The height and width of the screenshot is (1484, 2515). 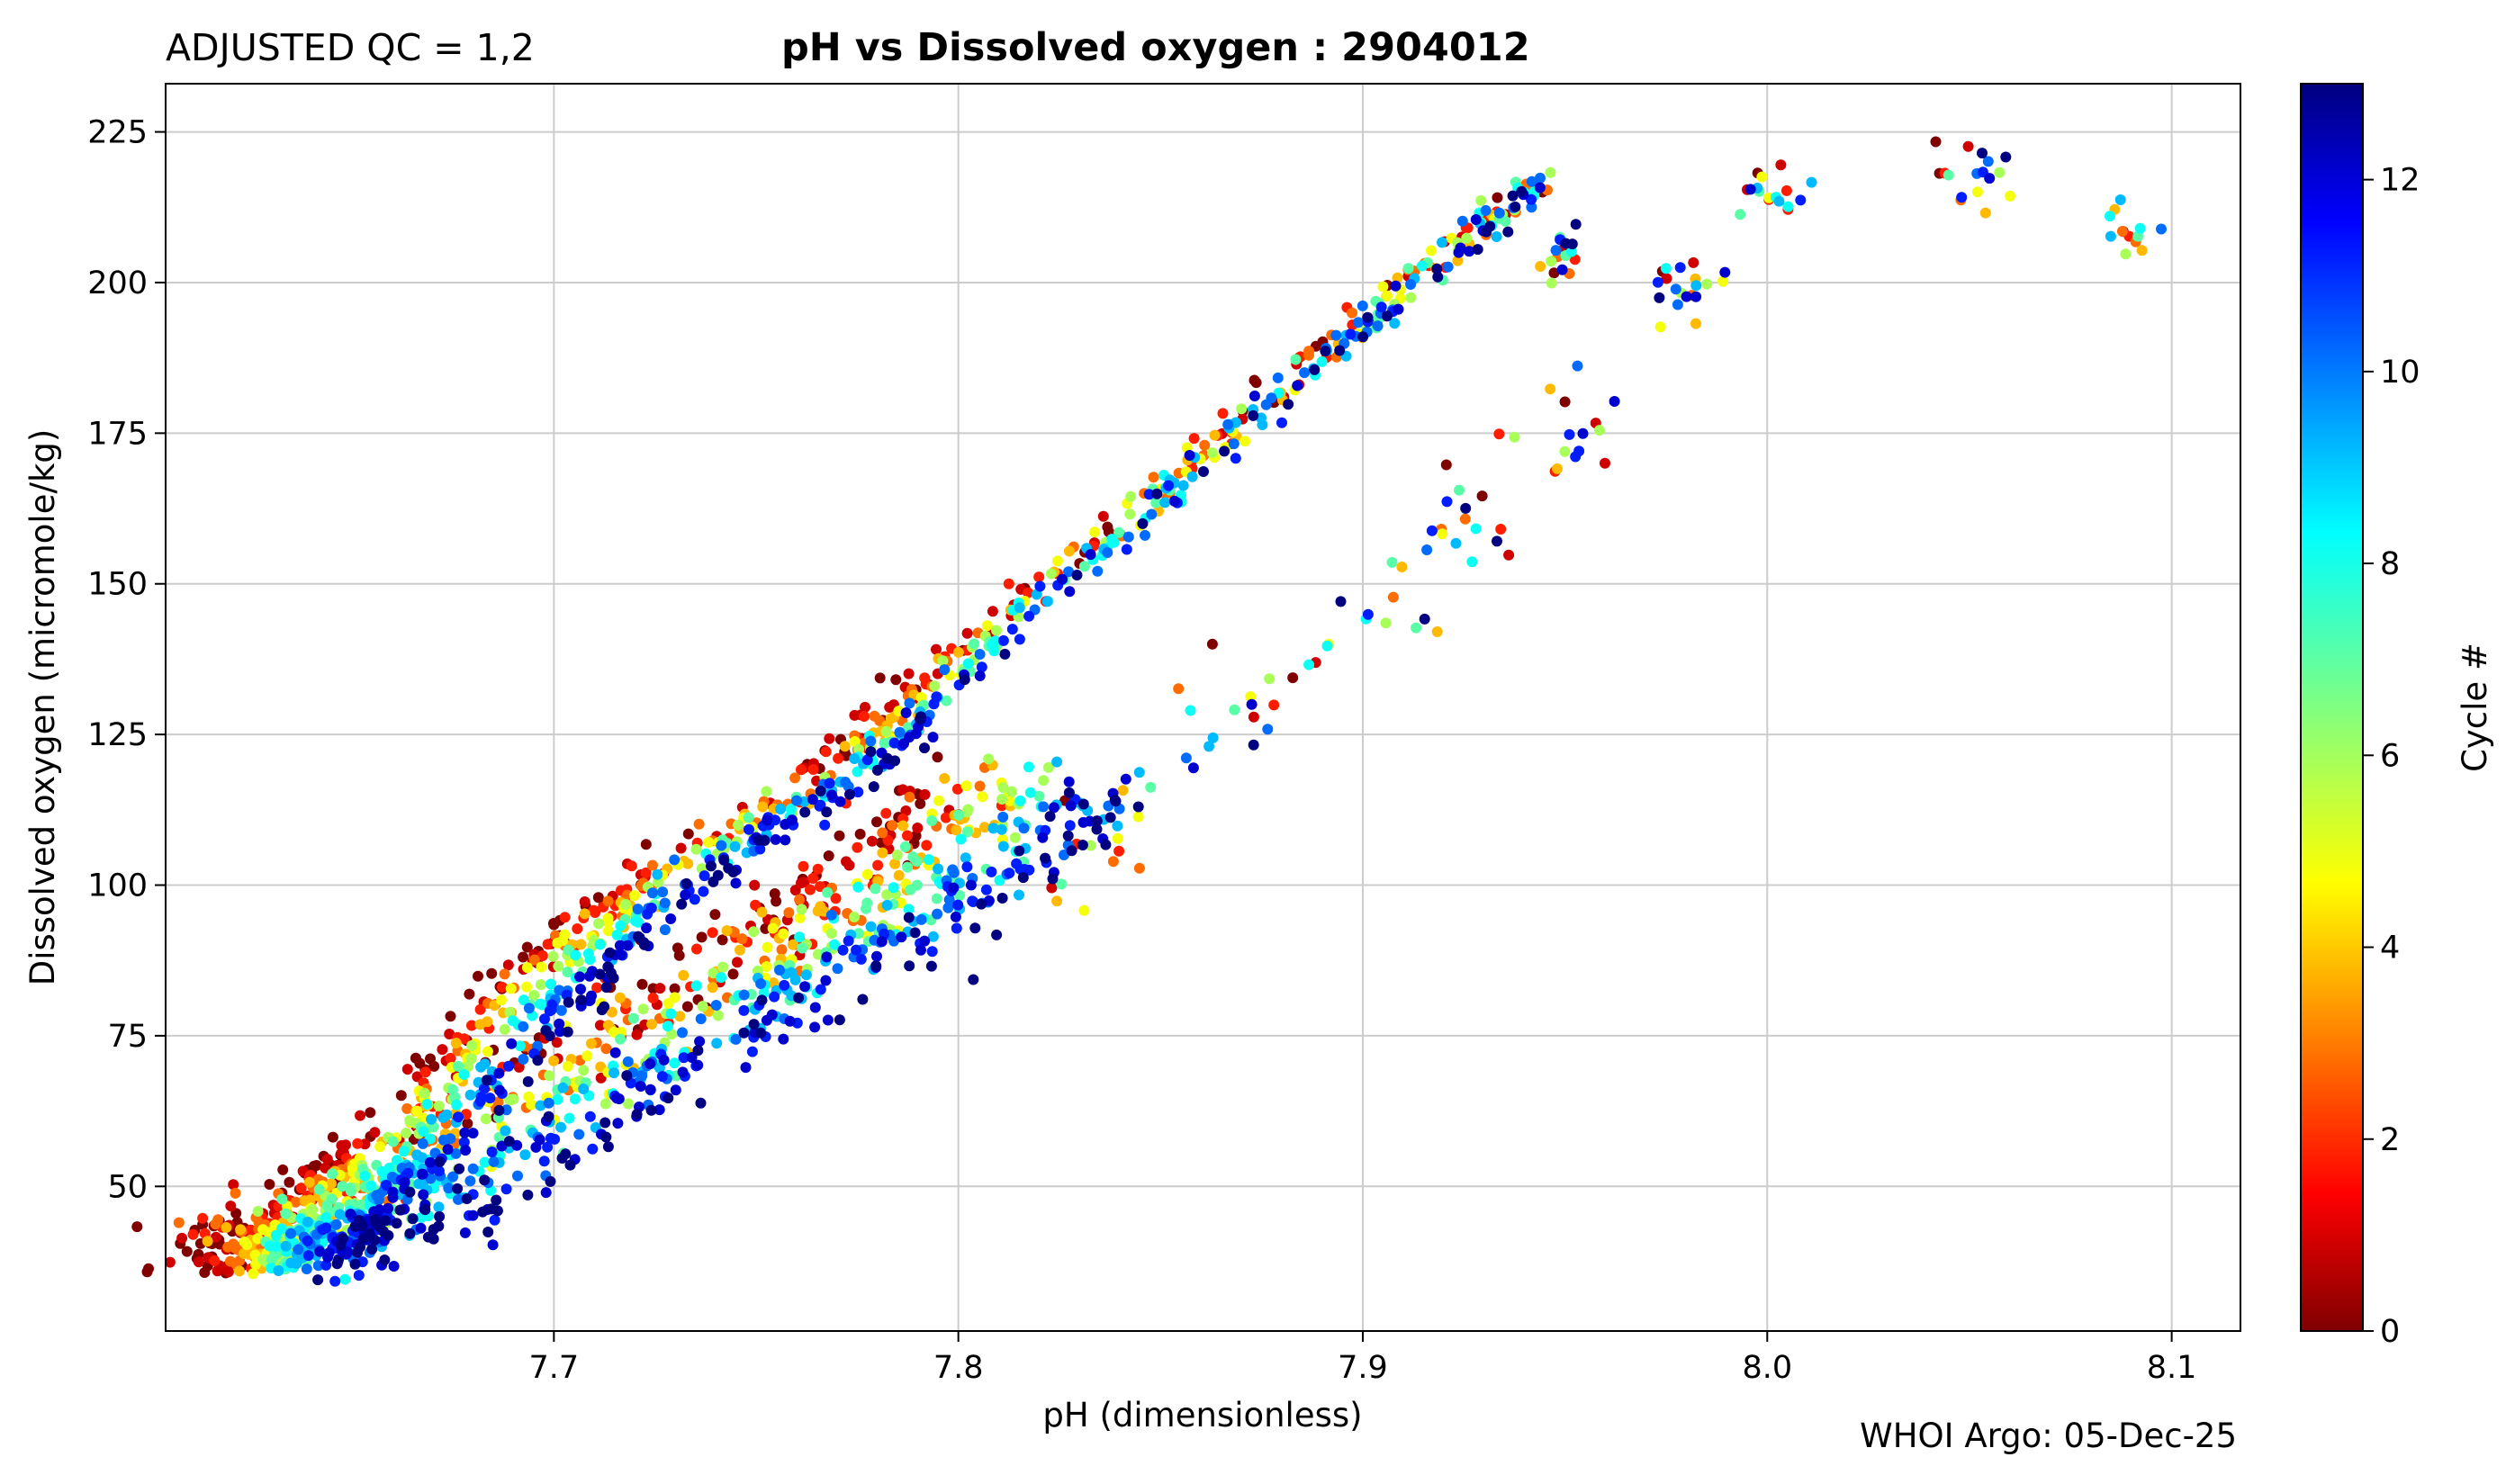 What do you see at coordinates (126, 660) in the screenshot?
I see `y-axis-ticks: 50 75 100 125 150 175 200 225` at bounding box center [126, 660].